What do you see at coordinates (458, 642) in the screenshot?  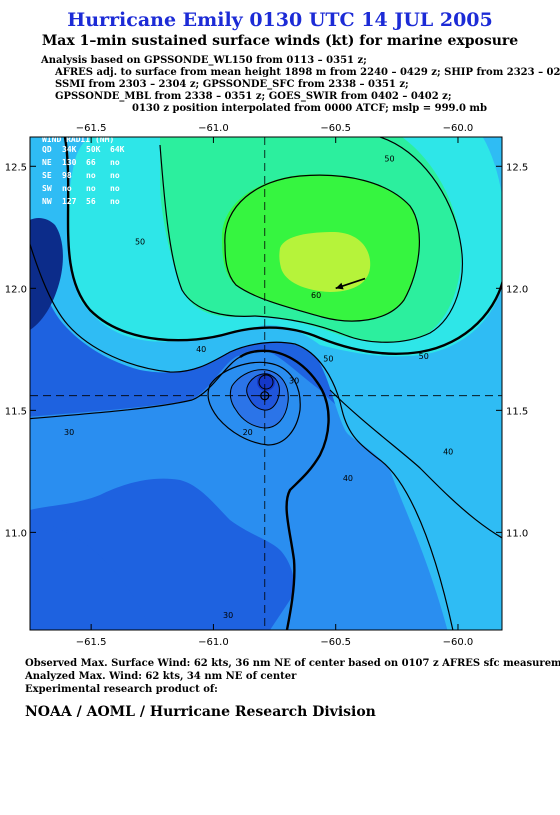 I see `x-tick-label-bottom: −60.0` at bounding box center [458, 642].